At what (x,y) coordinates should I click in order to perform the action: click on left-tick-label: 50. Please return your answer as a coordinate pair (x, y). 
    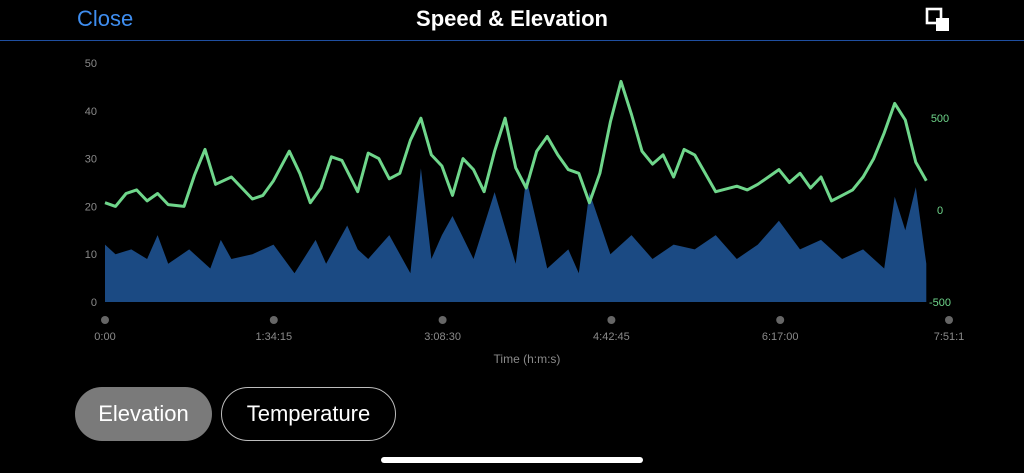
    Looking at the image, I should click on (91, 64).